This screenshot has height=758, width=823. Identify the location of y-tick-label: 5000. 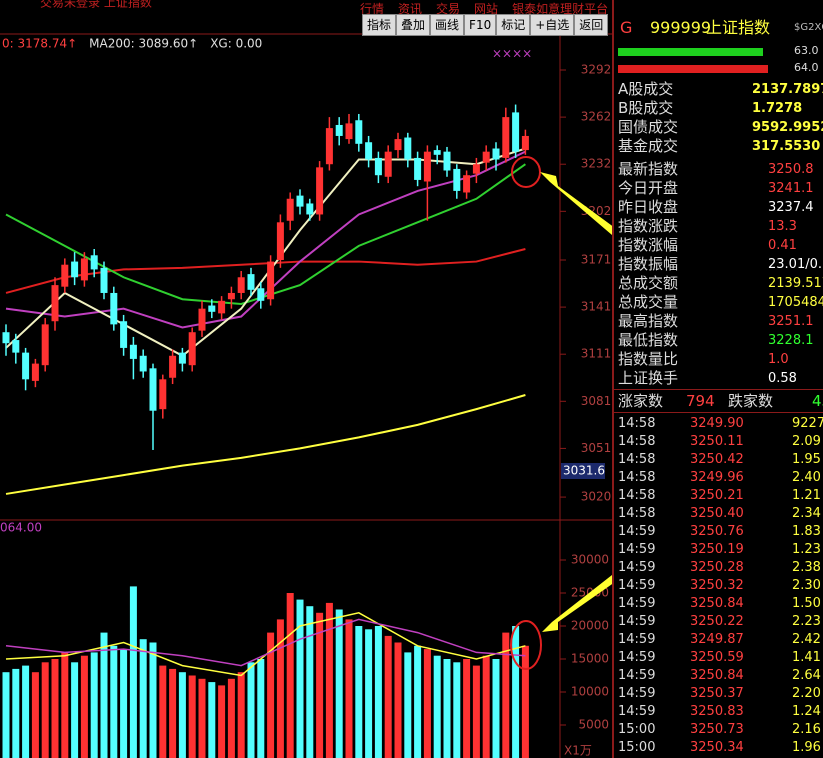
(593, 725).